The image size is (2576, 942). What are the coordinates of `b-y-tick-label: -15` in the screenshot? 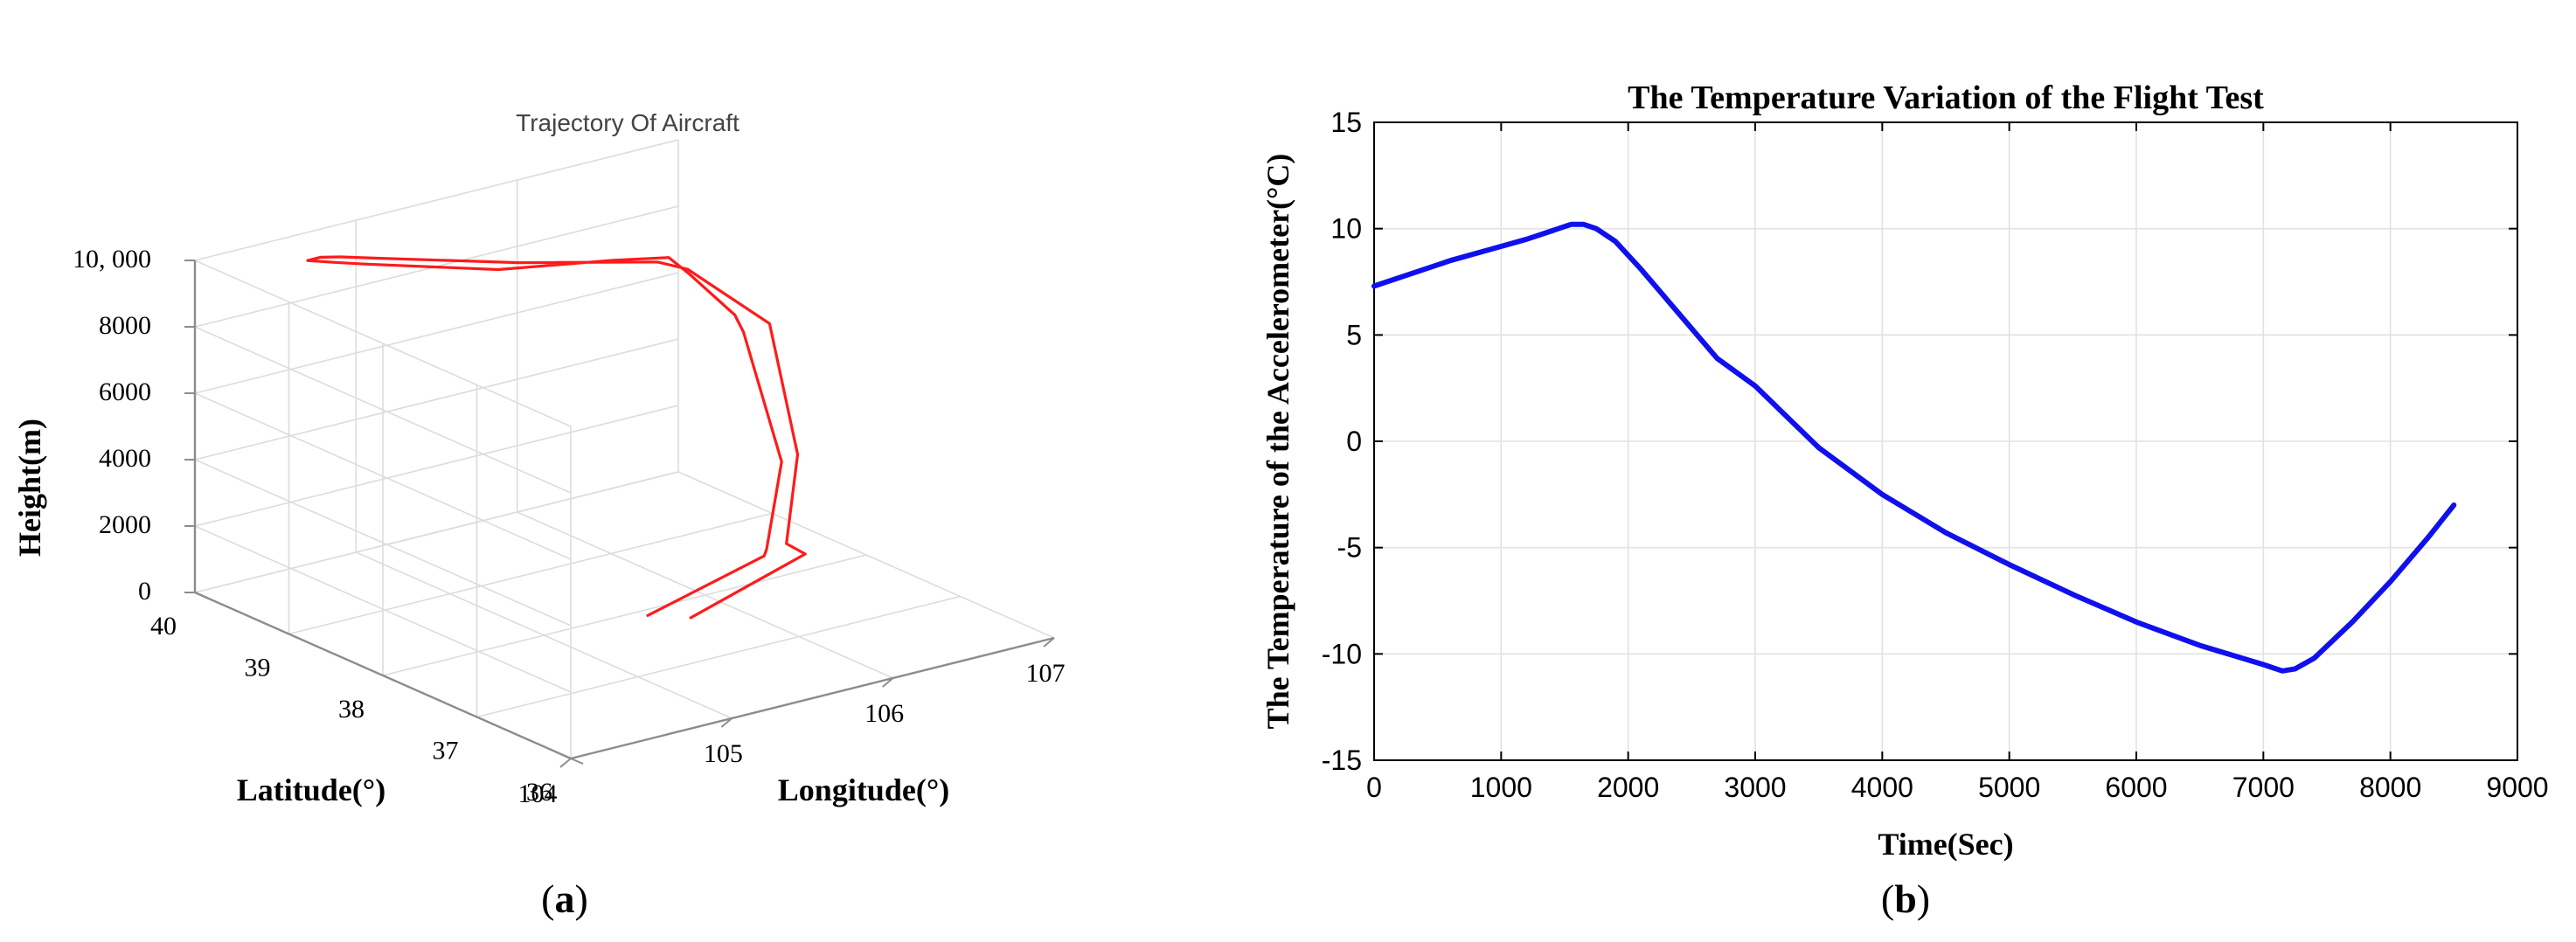 It's located at (1342, 760).